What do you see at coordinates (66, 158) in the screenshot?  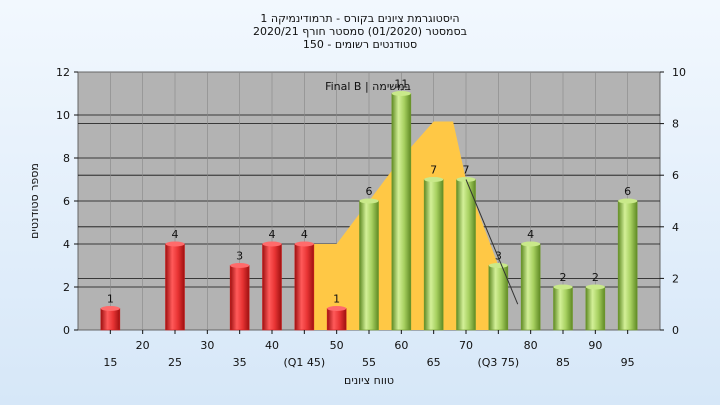 I see `y-tick-label: 8` at bounding box center [66, 158].